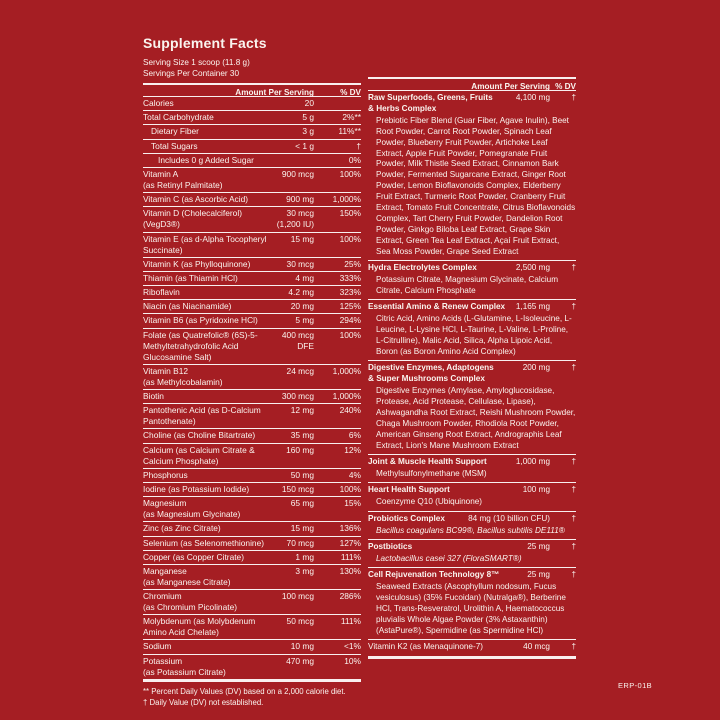 The image size is (720, 720). What do you see at coordinates (252, 558) in the screenshot?
I see `nutrient-row: Copper (as Copper Citrate) 1 mg 111%` at bounding box center [252, 558].